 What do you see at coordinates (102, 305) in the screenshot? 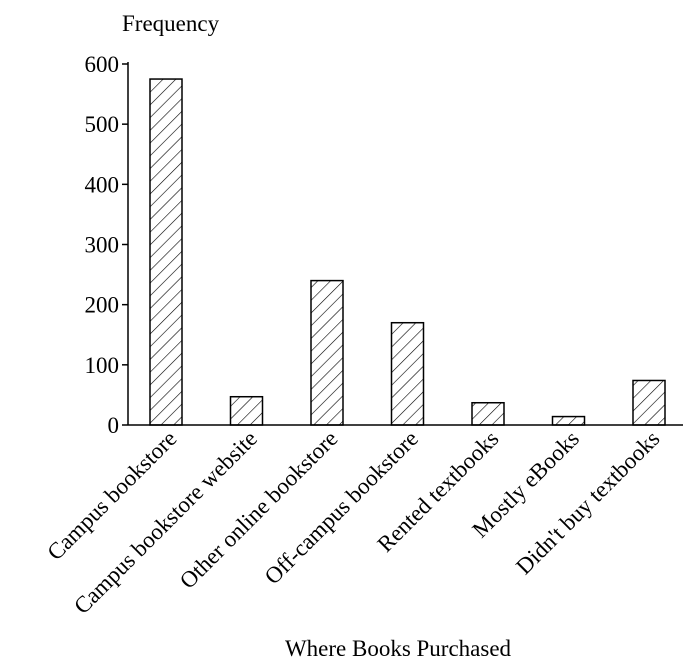
I see `y-tick-label: 200` at bounding box center [102, 305].